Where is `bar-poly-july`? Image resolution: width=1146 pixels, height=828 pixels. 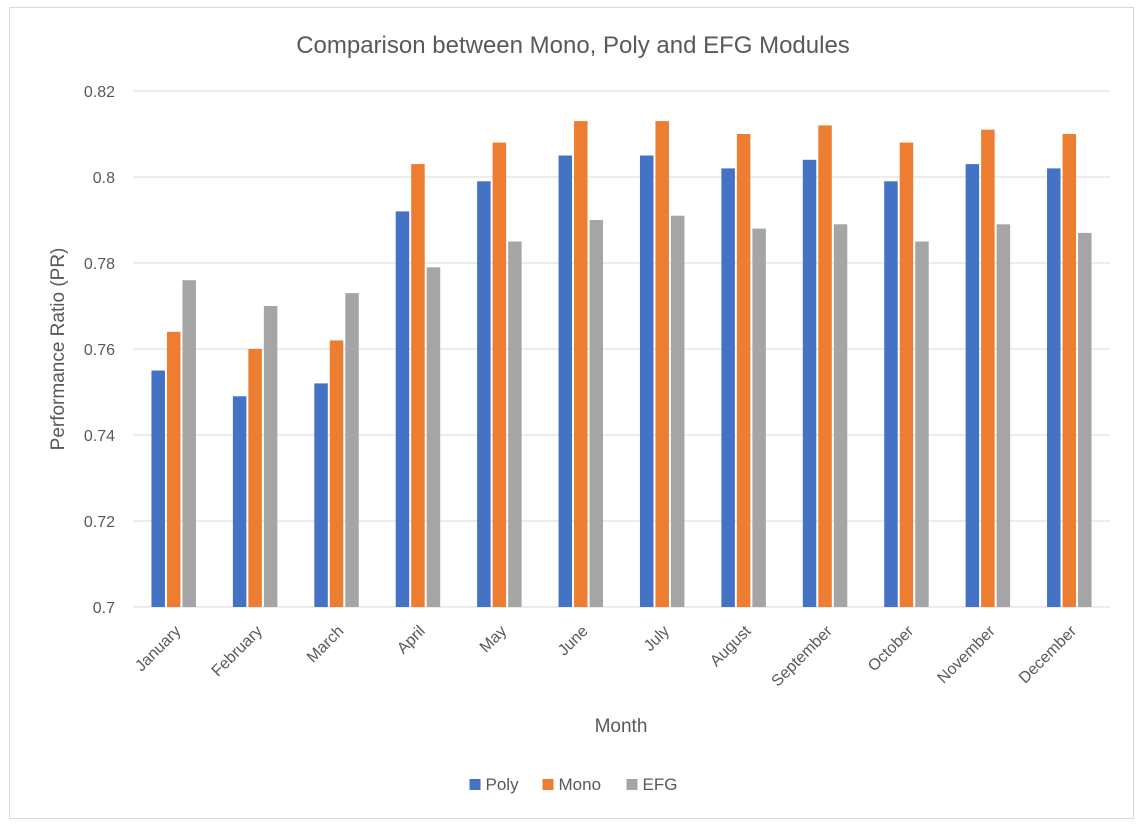
bar-poly-july is located at coordinates (646, 381).